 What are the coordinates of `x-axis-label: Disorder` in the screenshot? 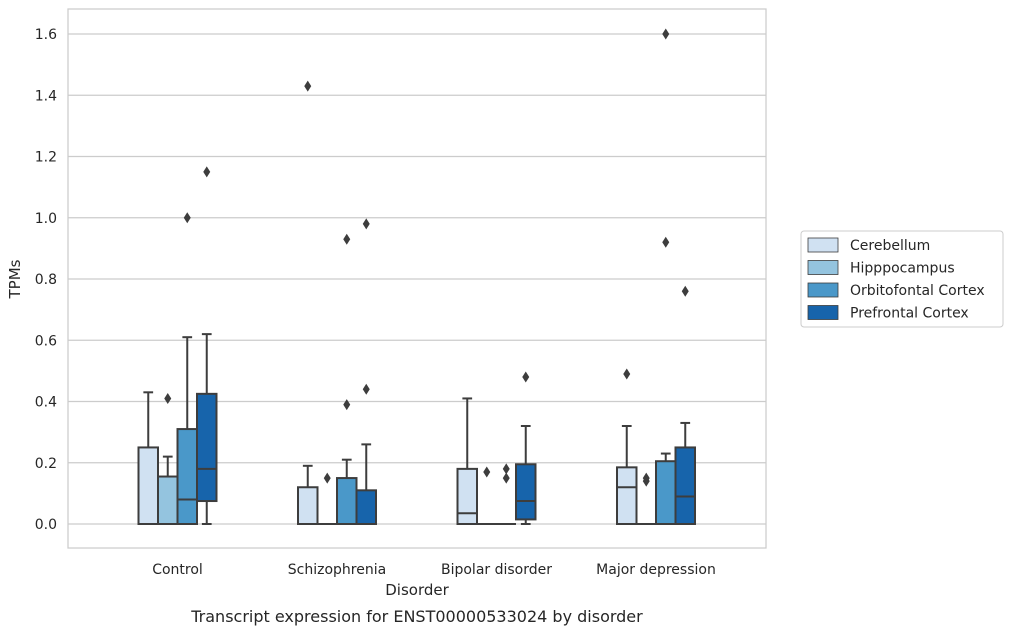 It's located at (417, 590).